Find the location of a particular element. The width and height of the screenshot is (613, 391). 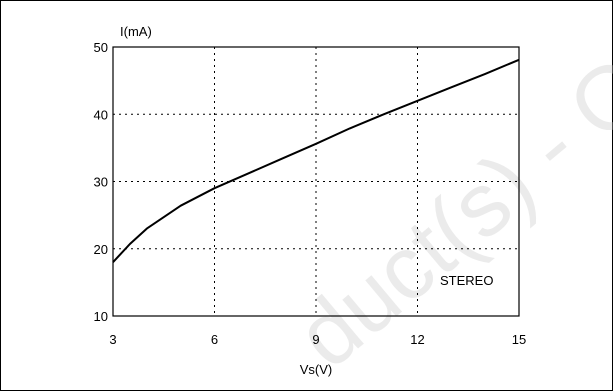

y-tick-label: 30 is located at coordinates (101, 182).